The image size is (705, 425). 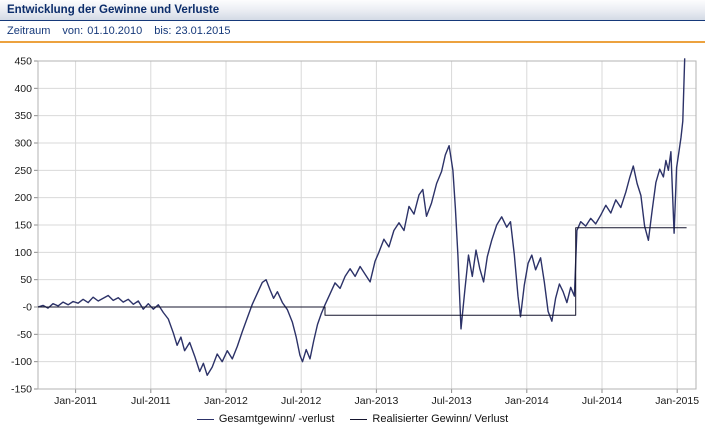 What do you see at coordinates (24, 335) in the screenshot?
I see `svg-text: -50` at bounding box center [24, 335].